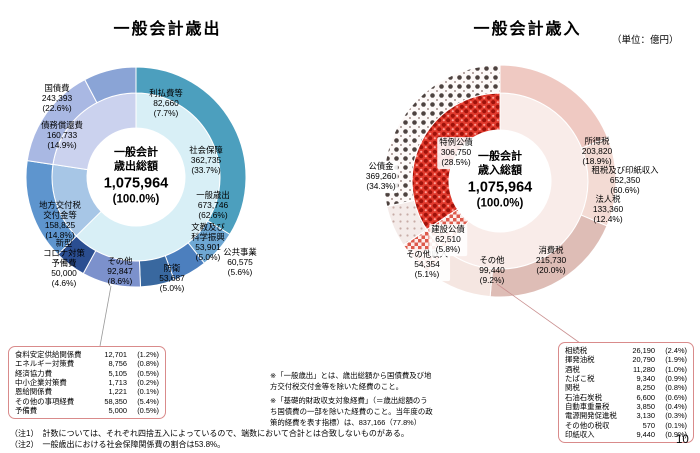 This screenshot has height=453, width=700. Describe the element at coordinates (41, 382) in the screenshot. I see `breakout-item-name: 中小企業対策費` at that location.